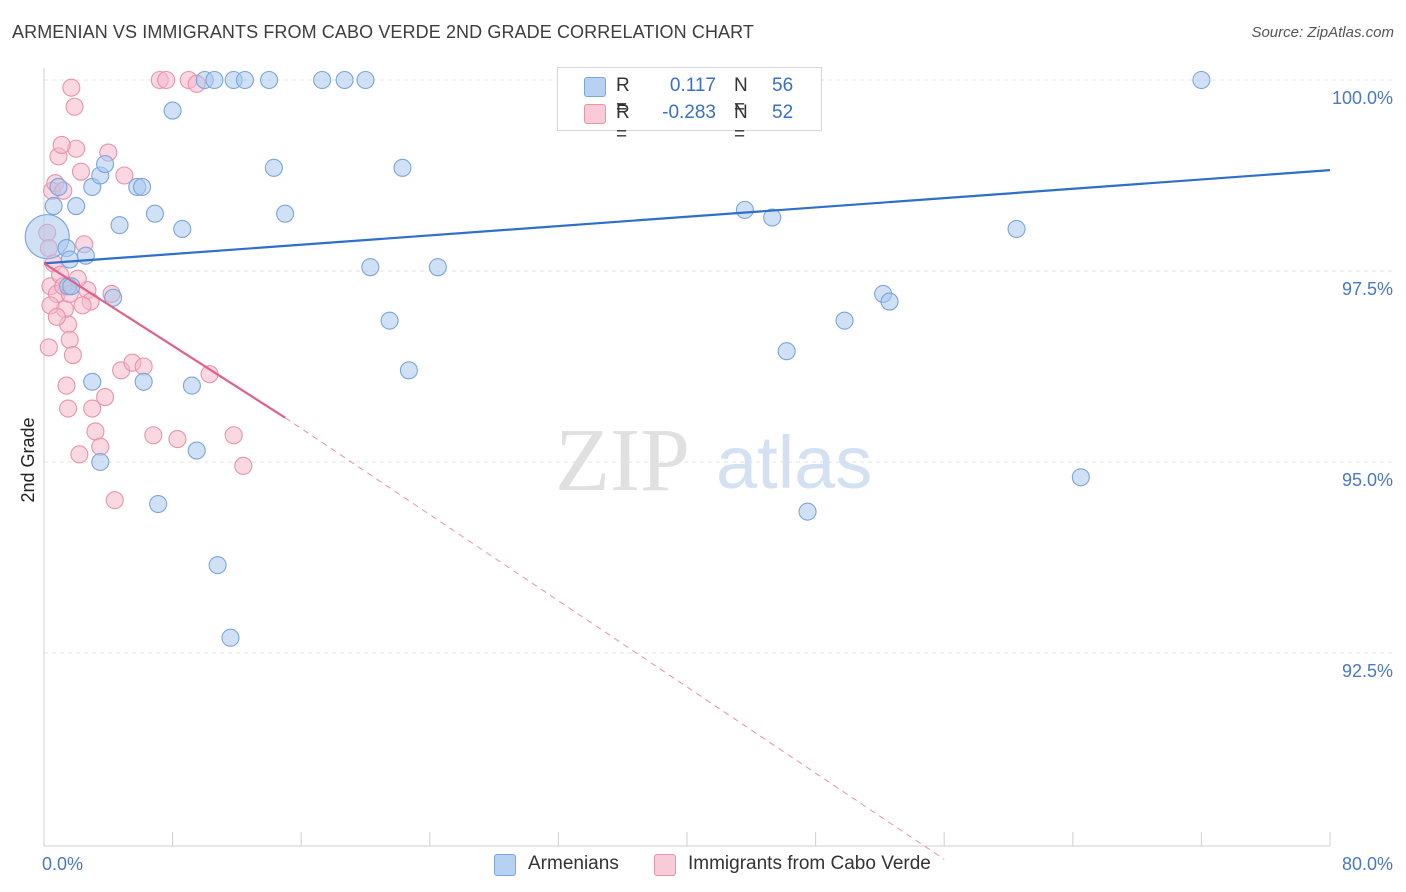 This screenshot has width=1406, height=892. I want to click on legend-label-armenians: Armenians, so click(573, 863).